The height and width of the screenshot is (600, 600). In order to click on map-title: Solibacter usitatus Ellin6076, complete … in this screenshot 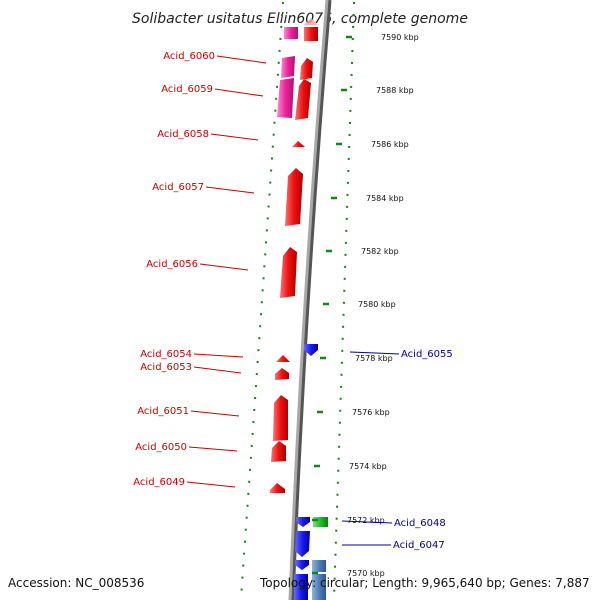, I will do `click(300, 19)`.